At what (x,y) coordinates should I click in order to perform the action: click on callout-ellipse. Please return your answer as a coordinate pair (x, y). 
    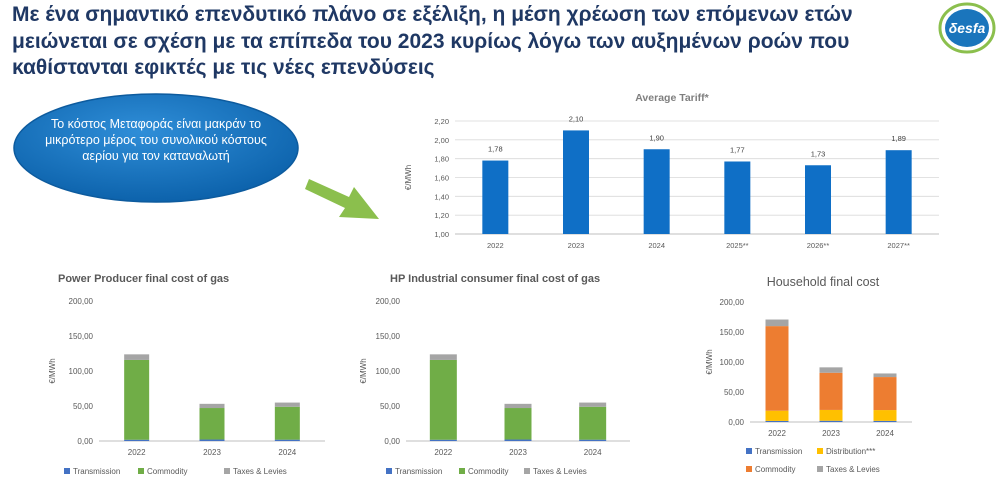
    Looking at the image, I should click on (156, 148).